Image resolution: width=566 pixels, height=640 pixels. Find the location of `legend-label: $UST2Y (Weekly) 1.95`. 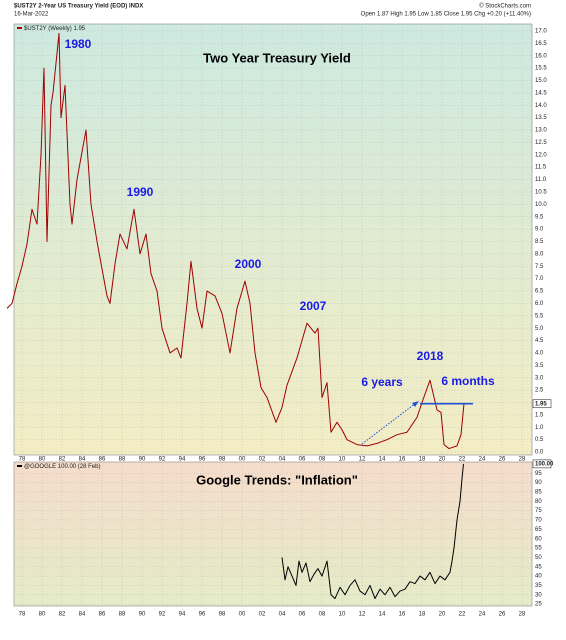

legend-label: $UST2Y (Weekly) 1.95 is located at coordinates (55, 29).